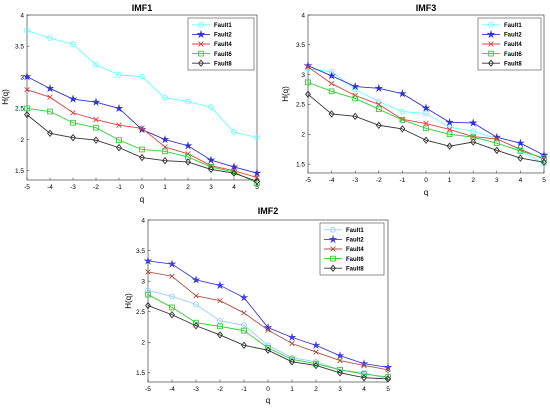  I want to click on legend-label: Fault8, so click(513, 64).